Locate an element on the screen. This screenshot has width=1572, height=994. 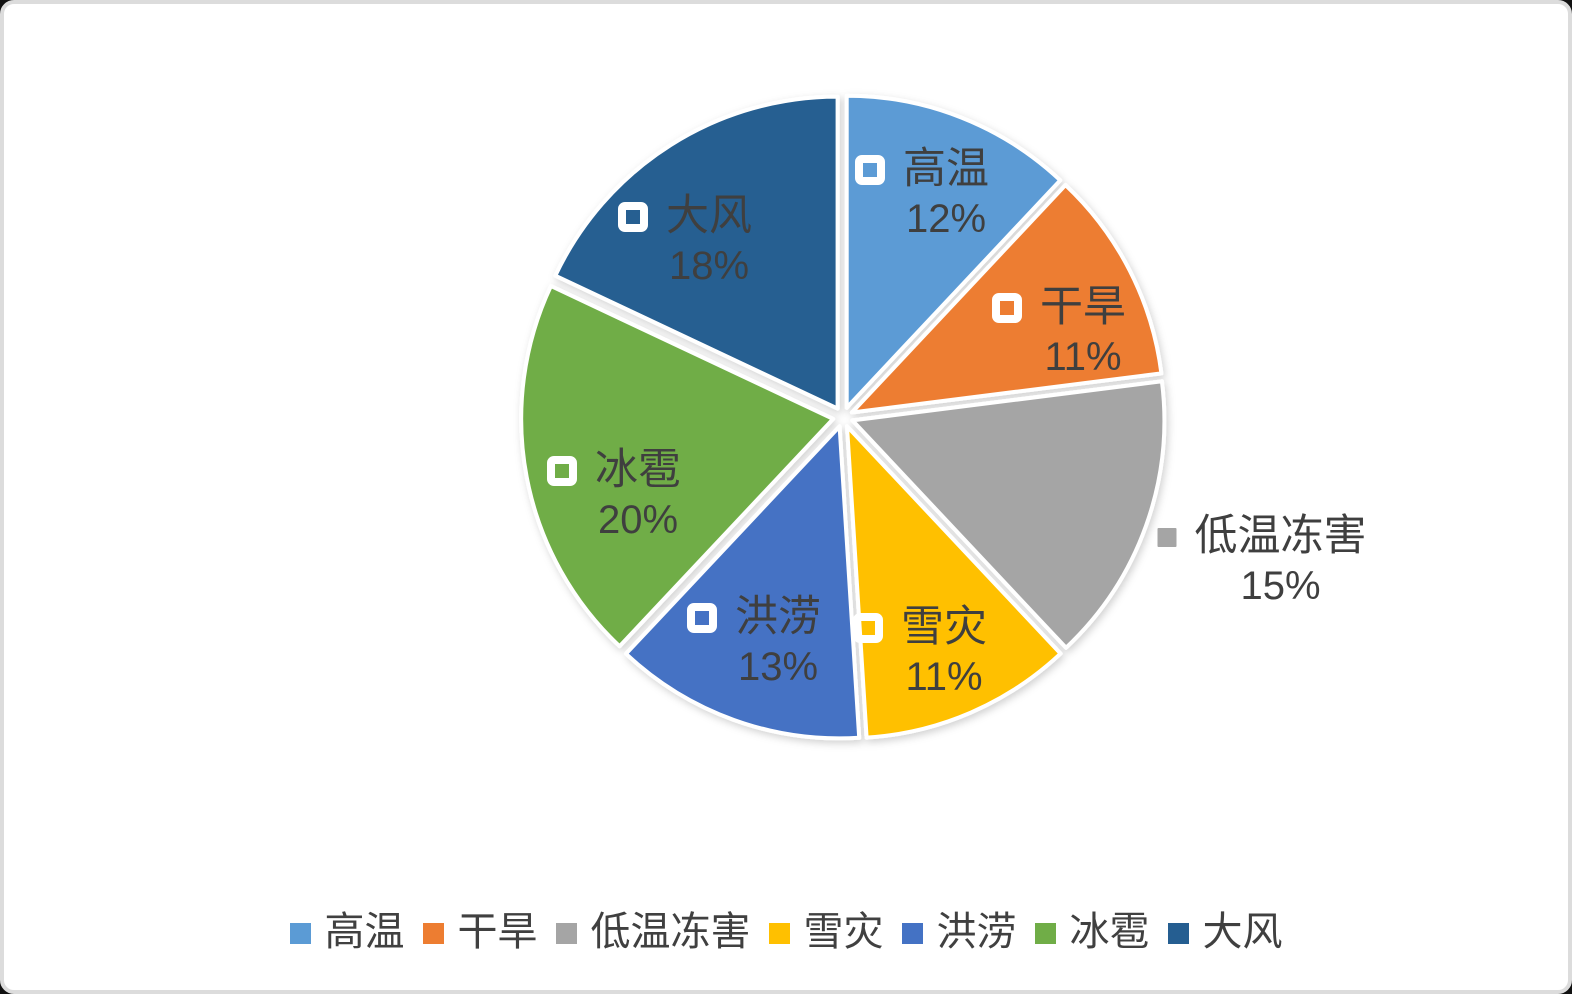
legend-item-0: 高温 is located at coordinates (347, 931).